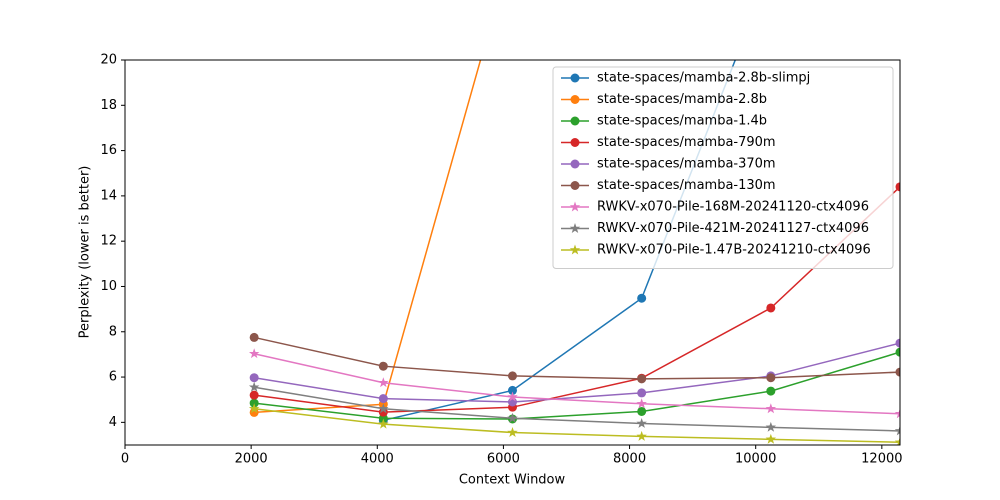  I want to click on y-tick-label: 14, so click(108, 195).